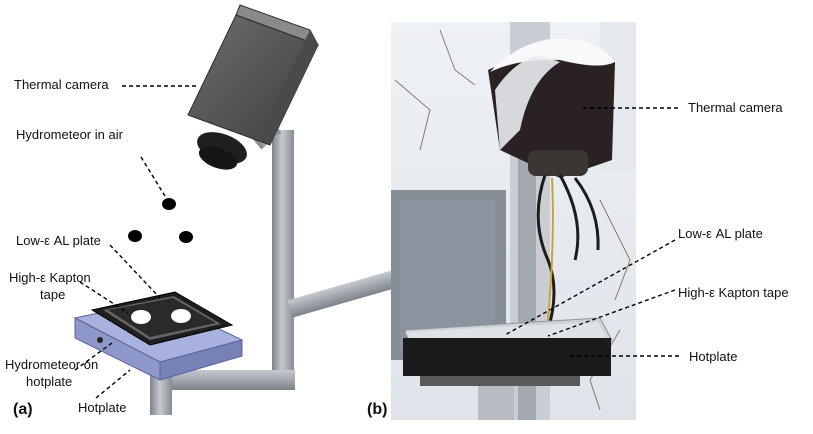 The height and width of the screenshot is (434, 813). I want to click on label-hydrometeor-air: Hydrometeor in air, so click(69, 134).